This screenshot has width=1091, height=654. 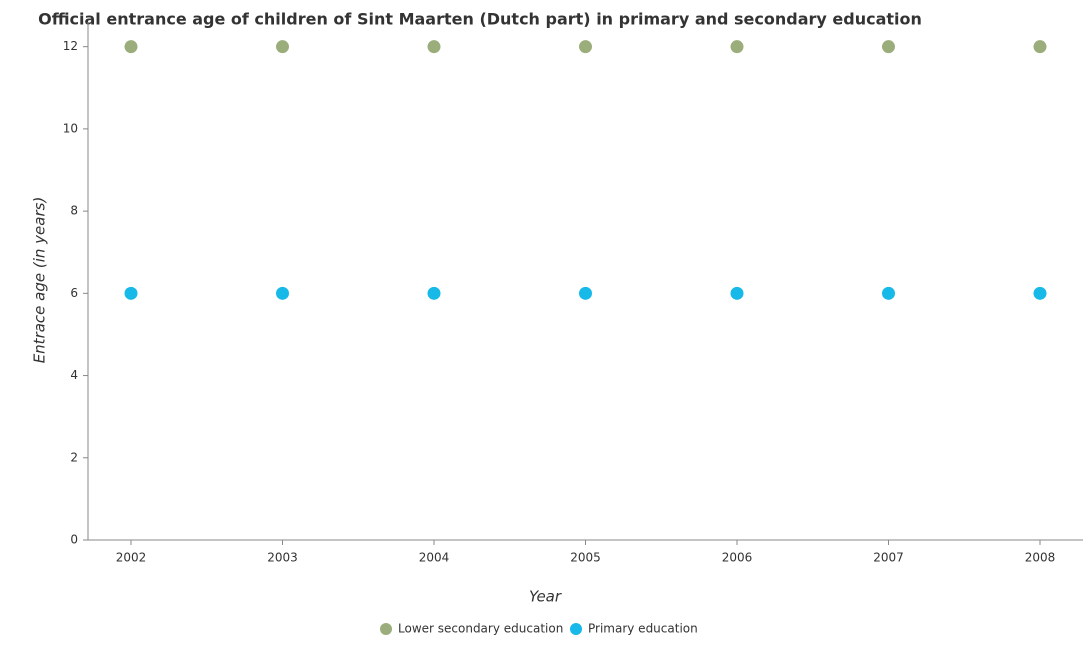 I want to click on y-tick-label: 12, so click(x=70, y=46).